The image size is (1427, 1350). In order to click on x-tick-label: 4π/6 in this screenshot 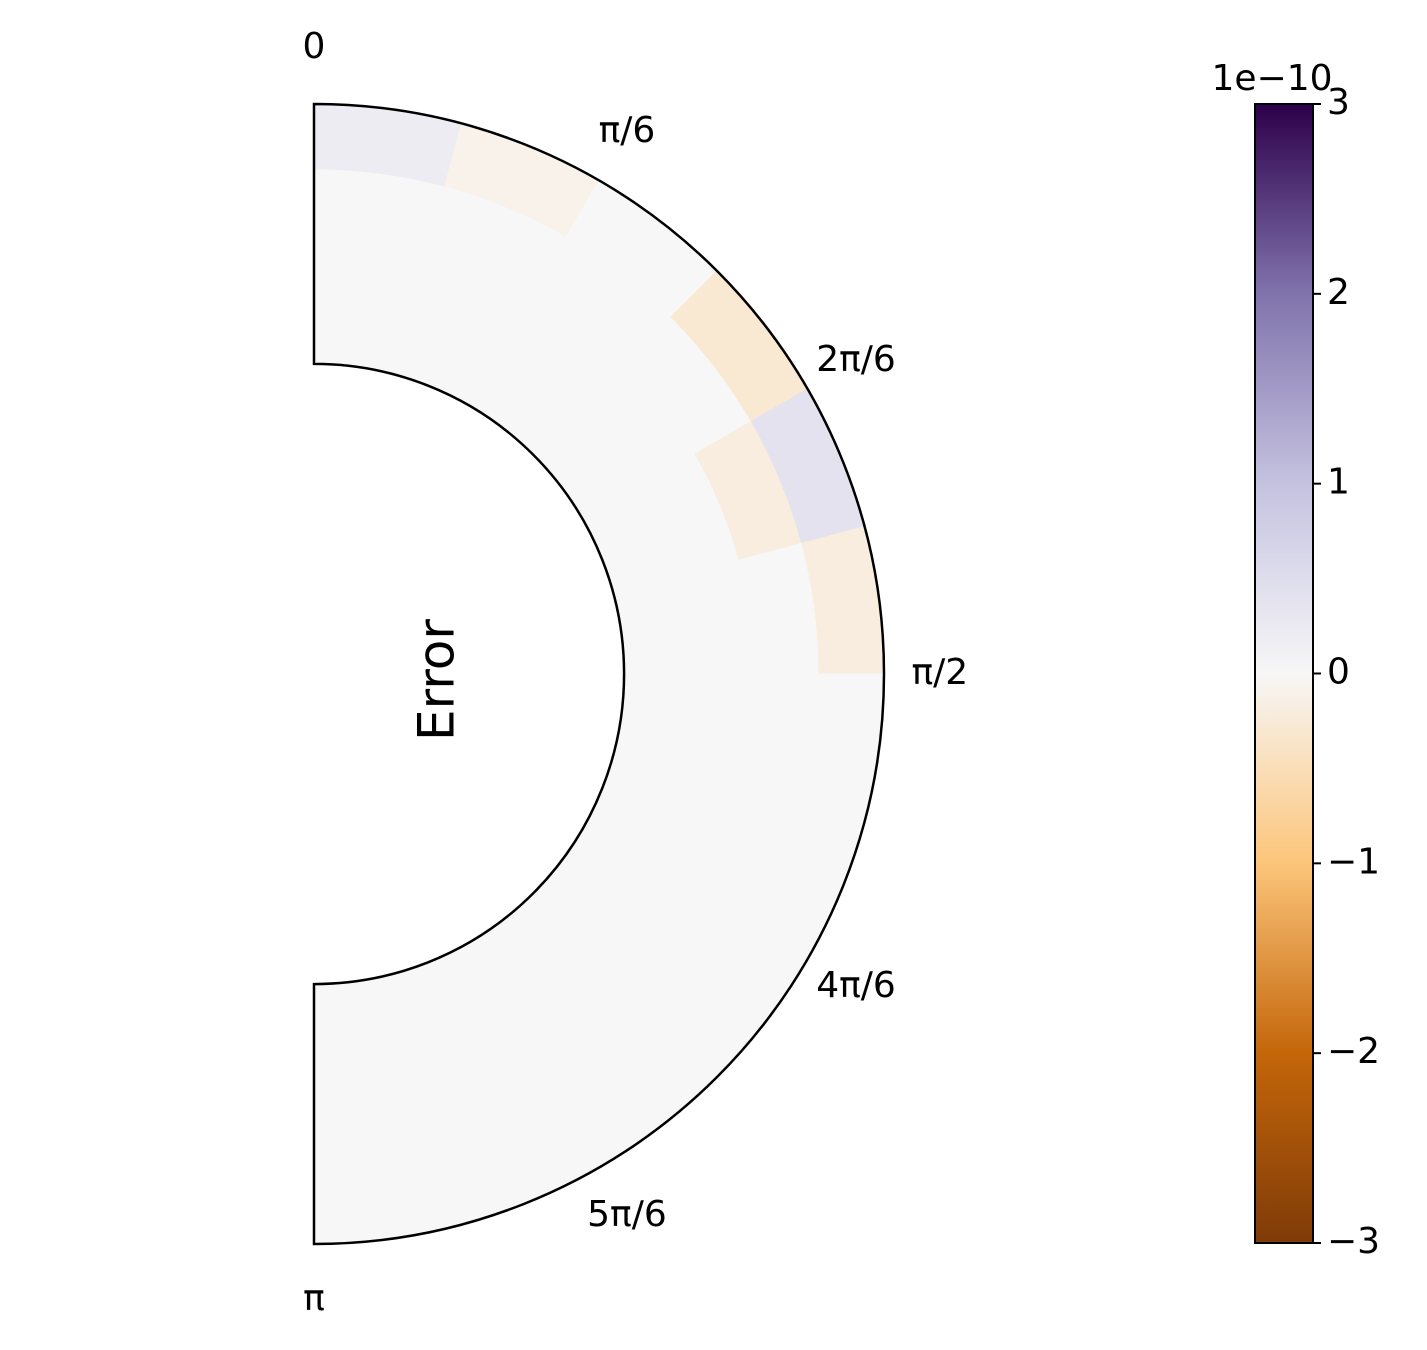, I will do `click(856, 985)`.